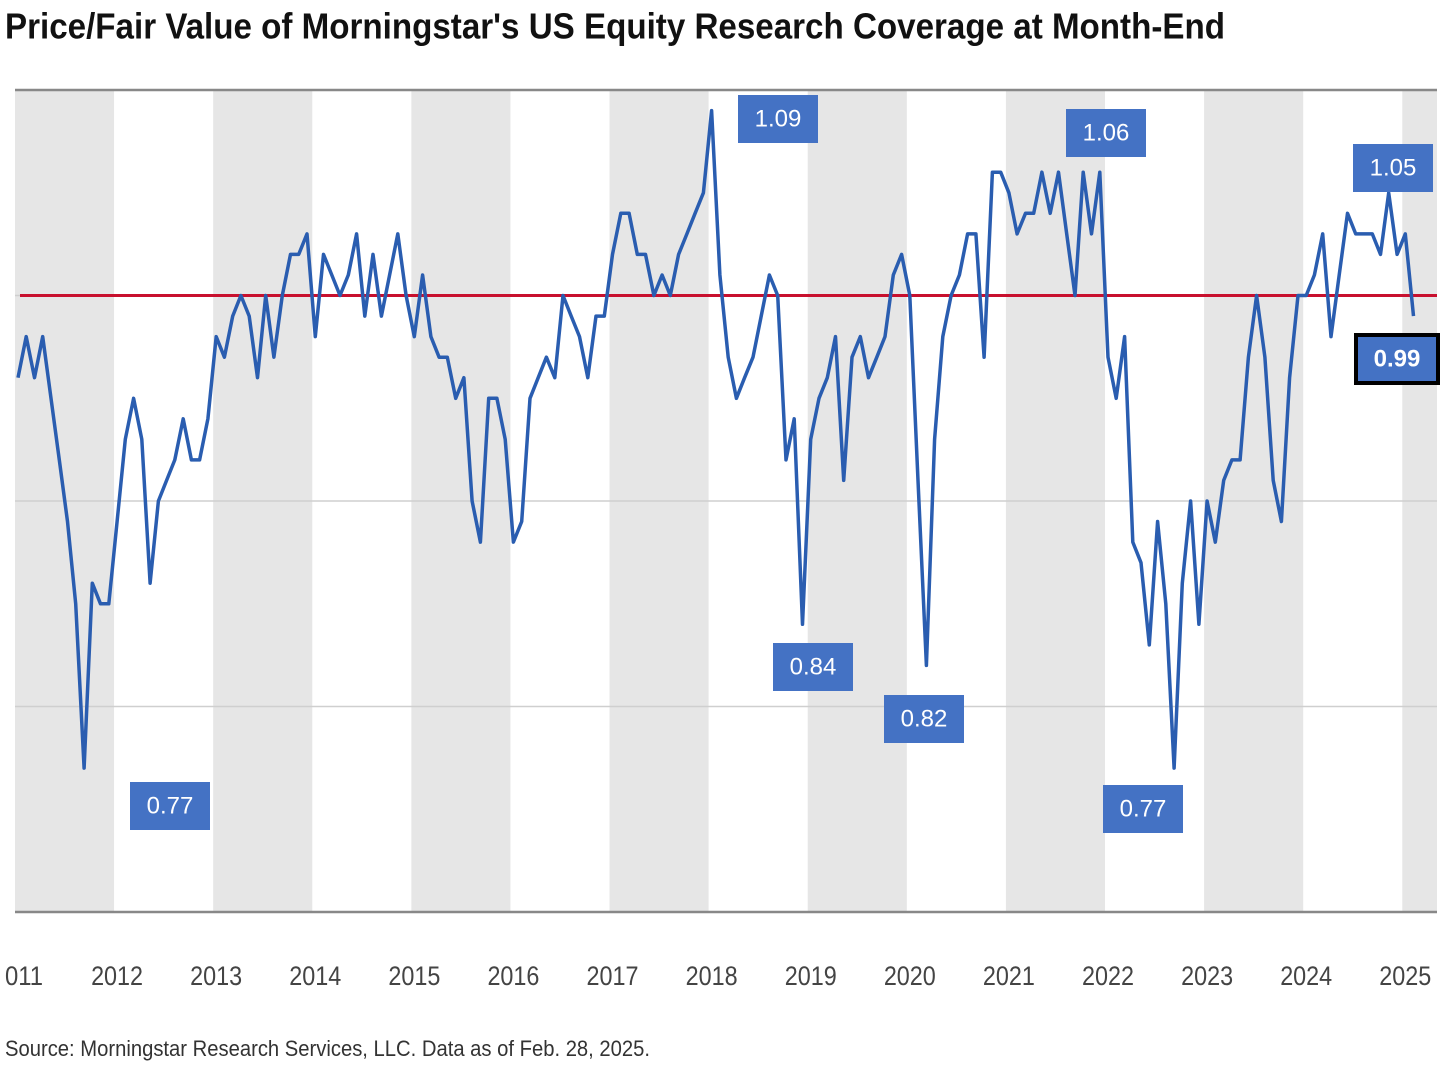 This screenshot has width=1456, height=1077. Describe the element at coordinates (117, 976) in the screenshot. I see `x-tick-label: 2012` at that location.